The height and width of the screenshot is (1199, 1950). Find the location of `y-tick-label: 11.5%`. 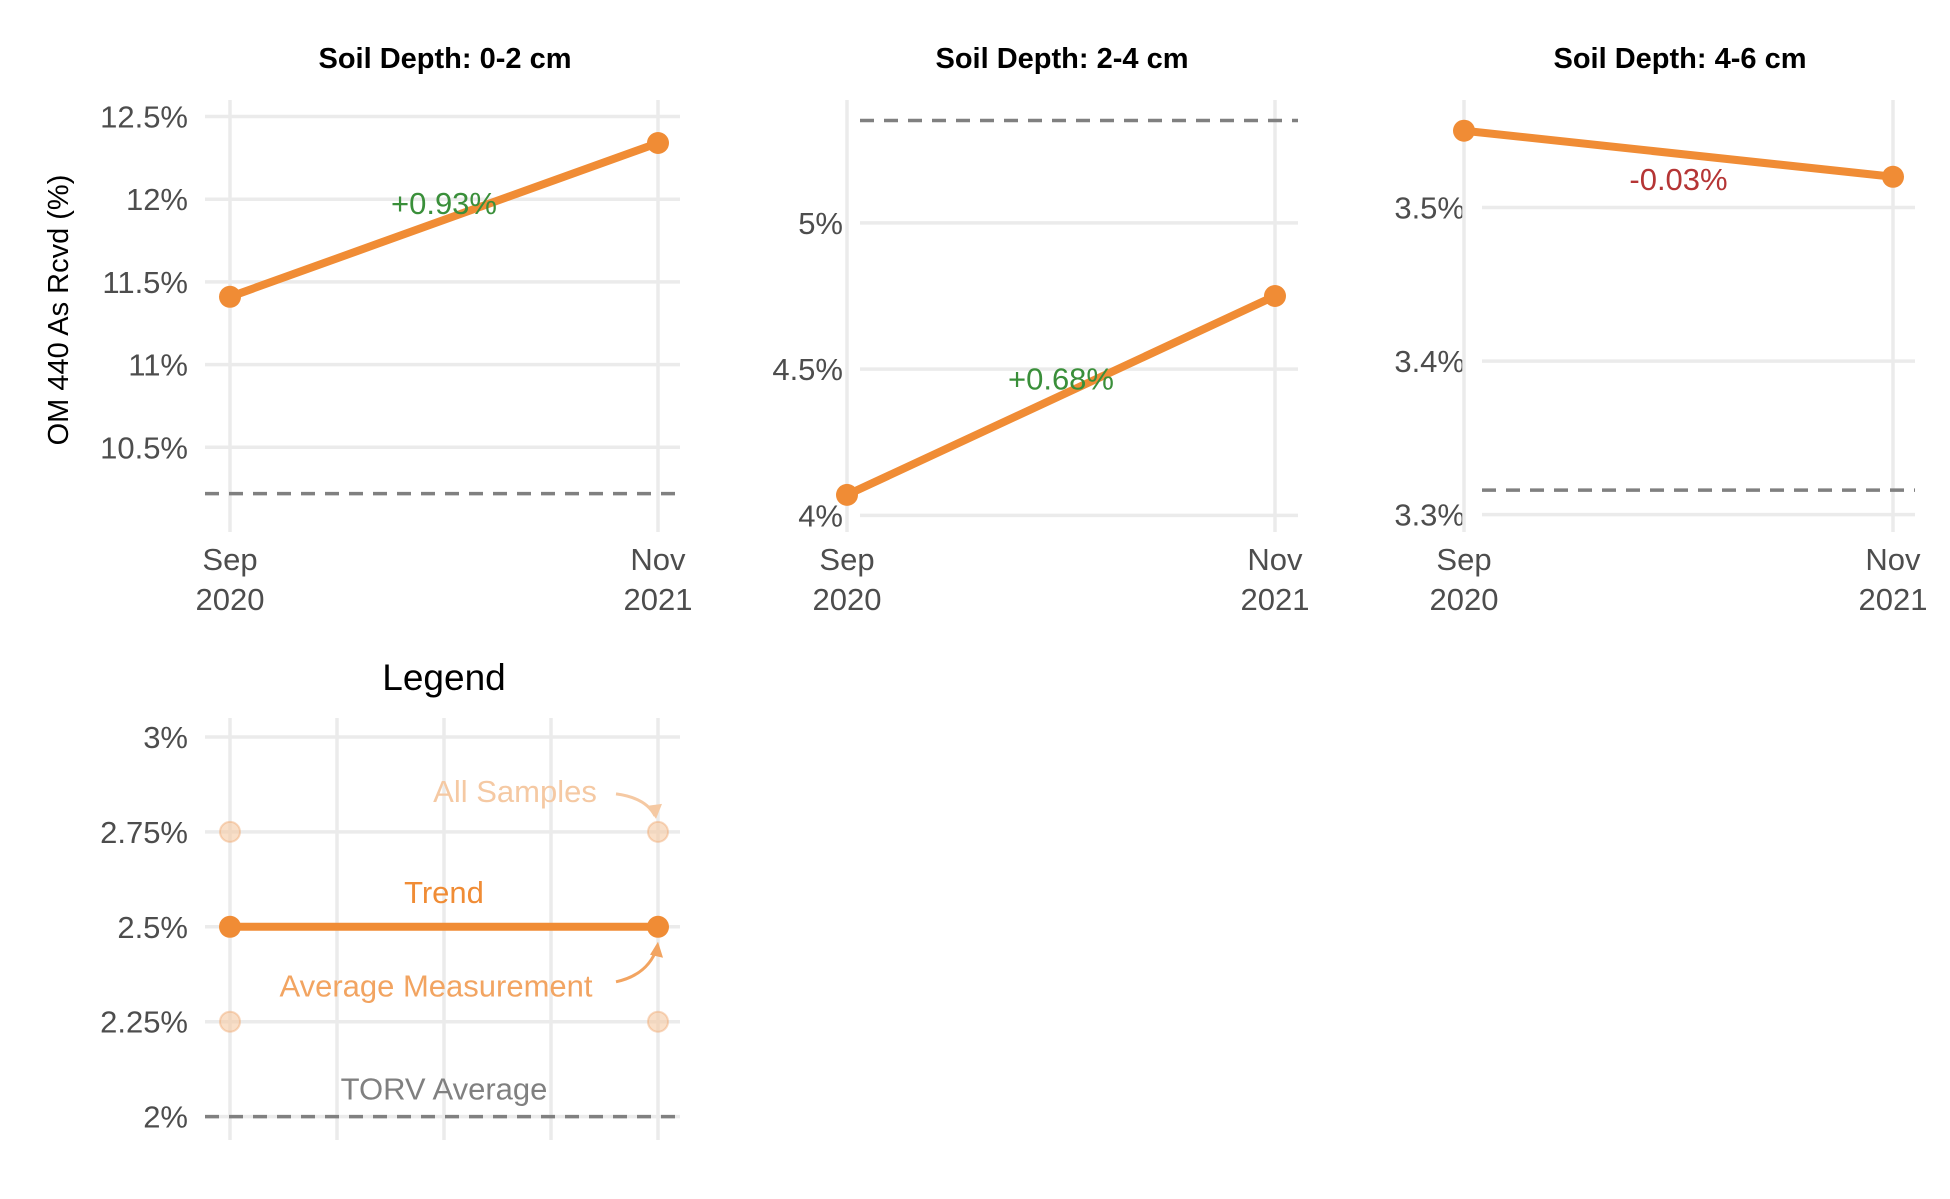

y-tick-label: 11.5% is located at coordinates (145, 282).